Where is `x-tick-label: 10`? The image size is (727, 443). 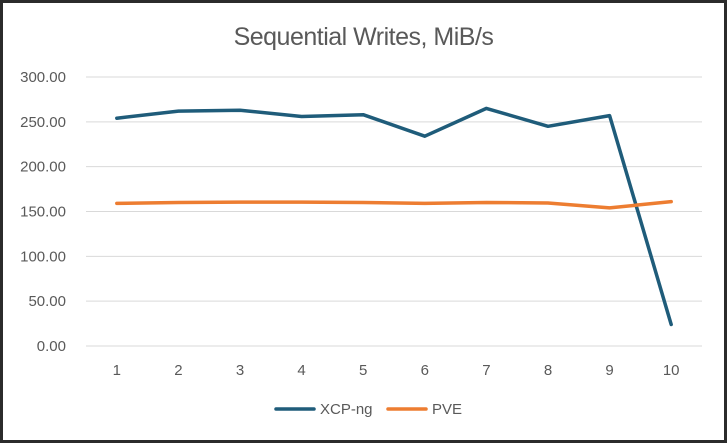
x-tick-label: 10 is located at coordinates (671, 370).